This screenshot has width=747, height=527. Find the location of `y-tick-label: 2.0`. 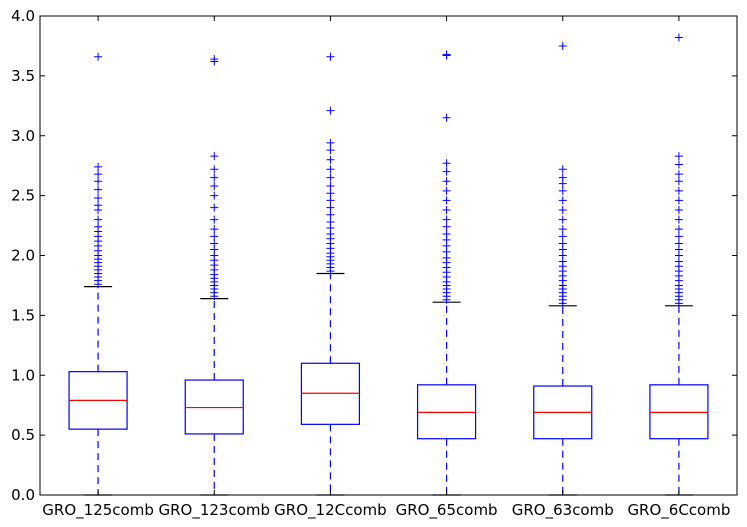

y-tick-label: 2.0 is located at coordinates (23, 256).